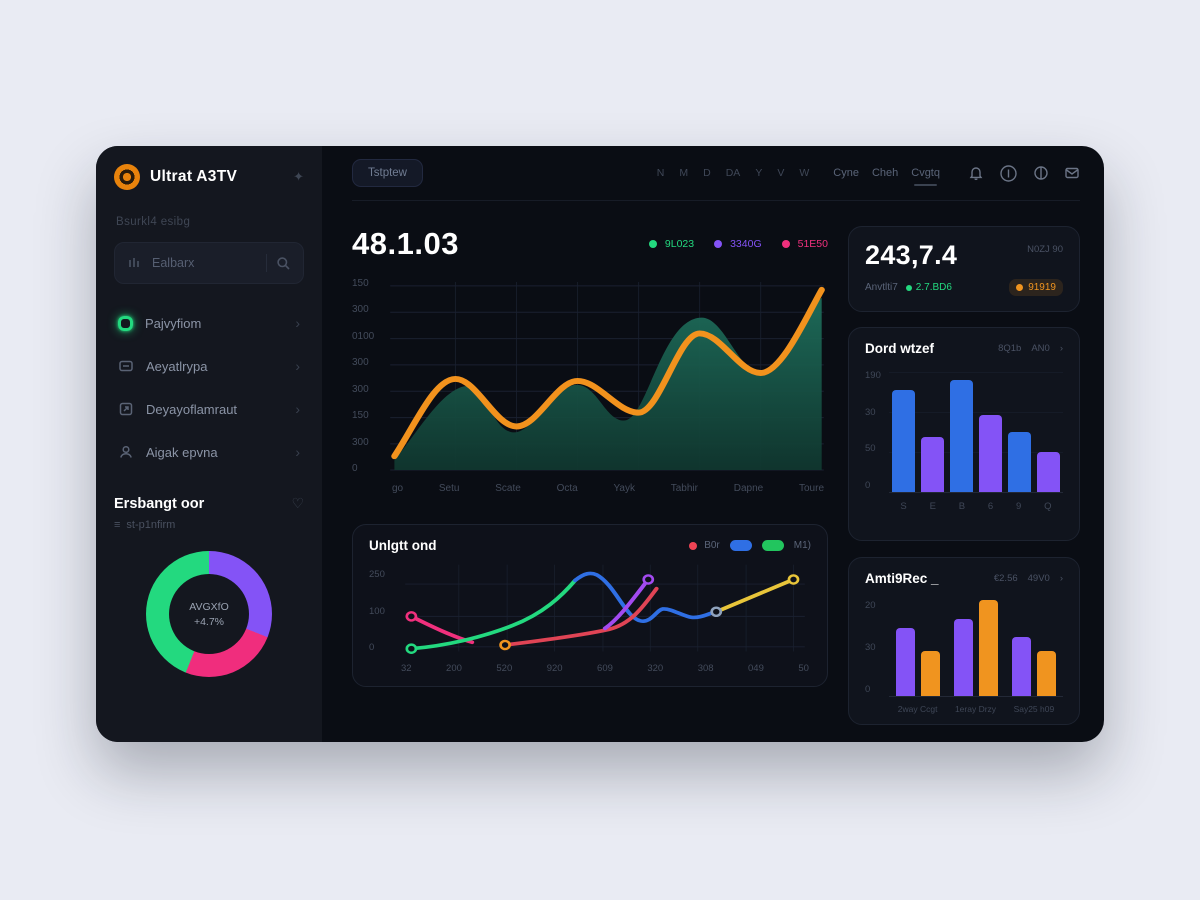 This screenshot has width=1200, height=900. I want to click on stat-note: N0ZJ 90, so click(1045, 249).